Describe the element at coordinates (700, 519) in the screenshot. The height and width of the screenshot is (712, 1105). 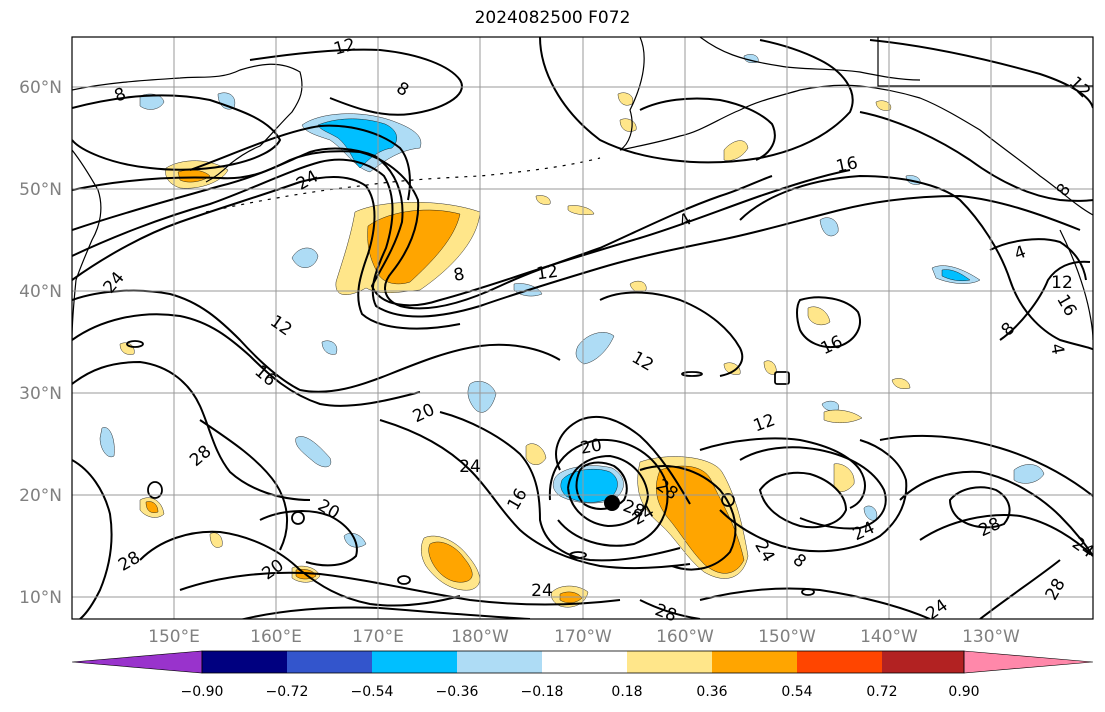
I see `orange-area-subtropic` at that location.